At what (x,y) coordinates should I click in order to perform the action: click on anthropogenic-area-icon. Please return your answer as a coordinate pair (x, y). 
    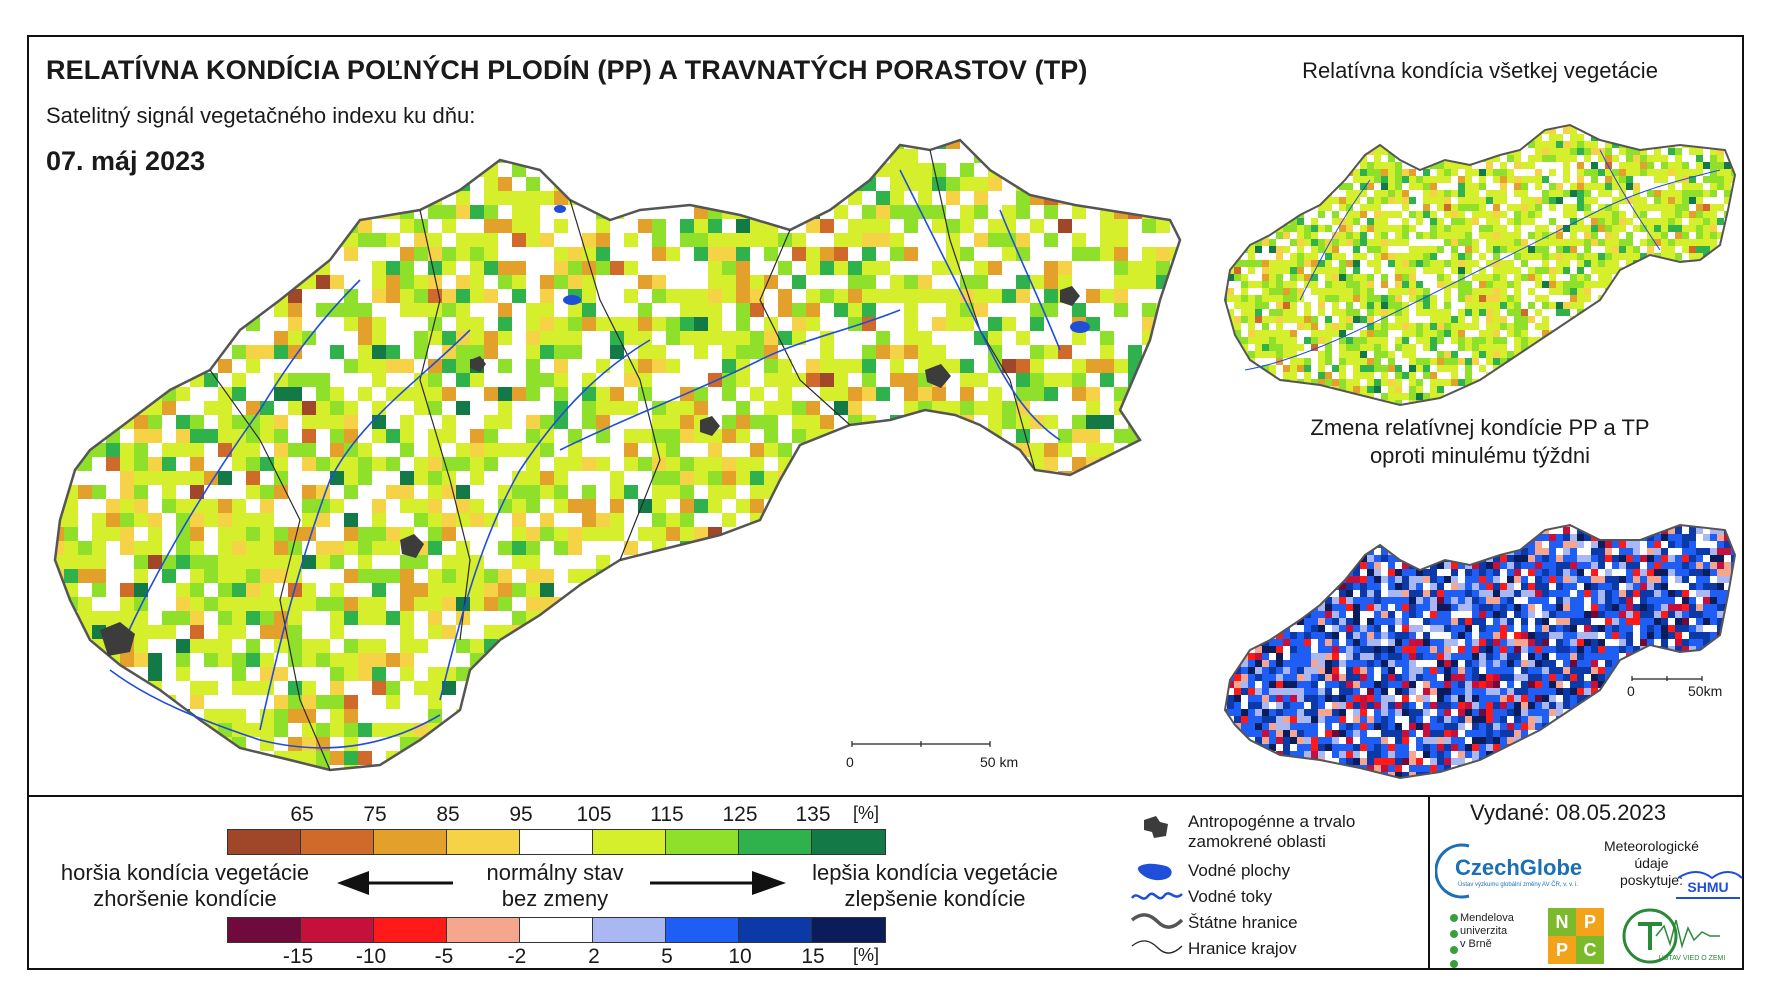
    Looking at the image, I should click on (1156, 827).